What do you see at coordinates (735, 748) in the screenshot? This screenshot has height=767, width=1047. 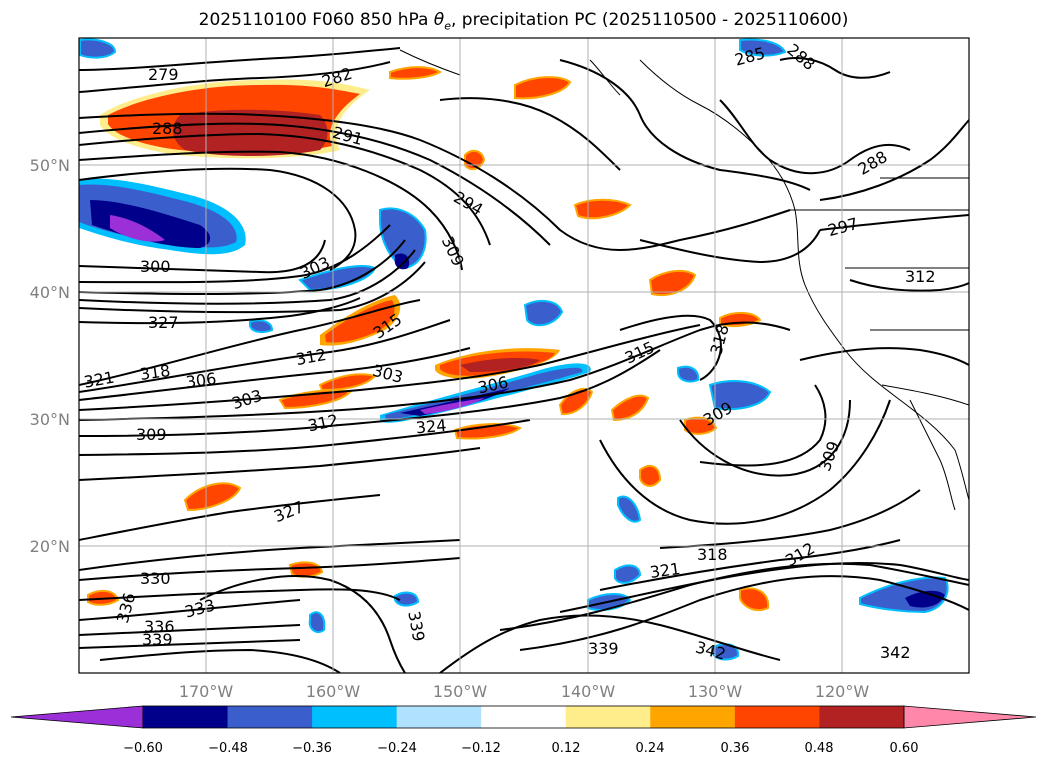 I see `colorbar-tick-label: 0.36` at bounding box center [735, 748].